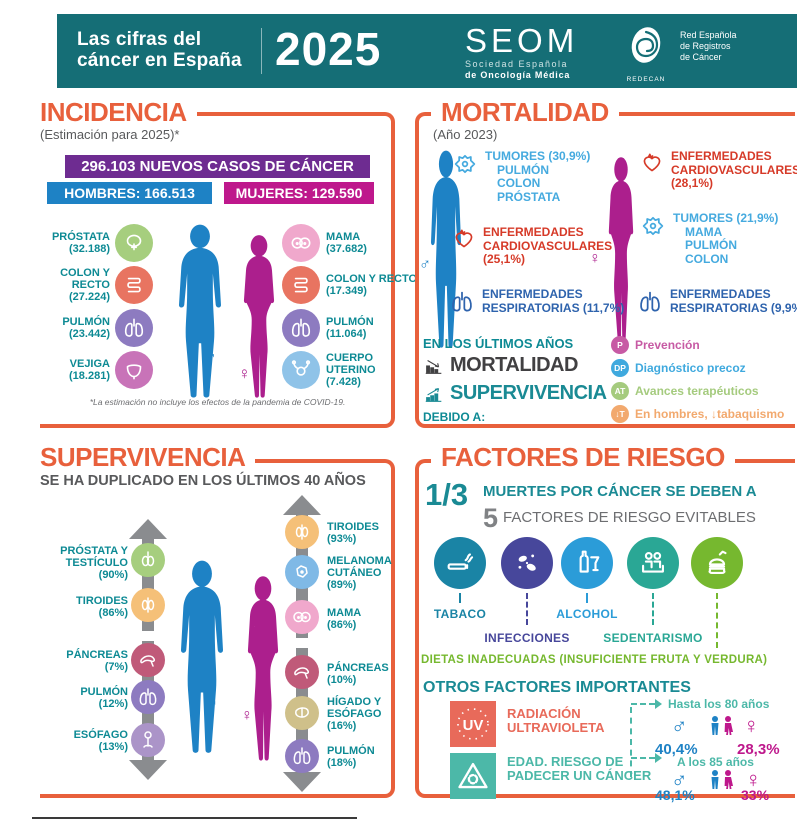 The image size is (797, 821). I want to click on survival-label: PÁNCREAS (7%), so click(97, 661).